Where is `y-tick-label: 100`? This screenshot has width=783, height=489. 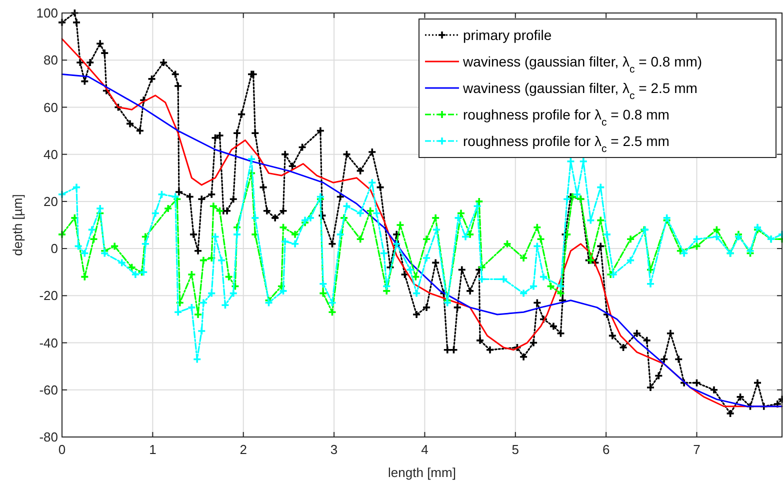 y-tick-label: 100 is located at coordinates (47, 13).